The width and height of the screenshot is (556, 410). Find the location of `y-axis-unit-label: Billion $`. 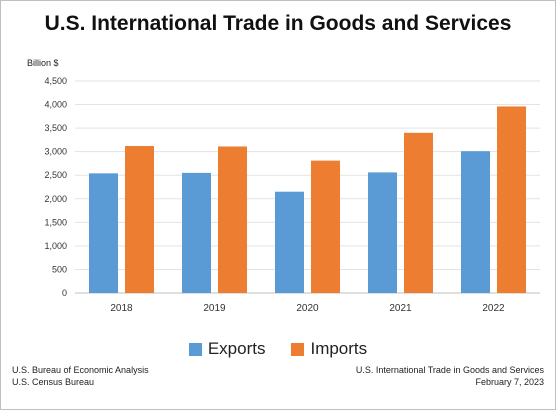

y-axis-unit-label: Billion $ is located at coordinates (43, 63).